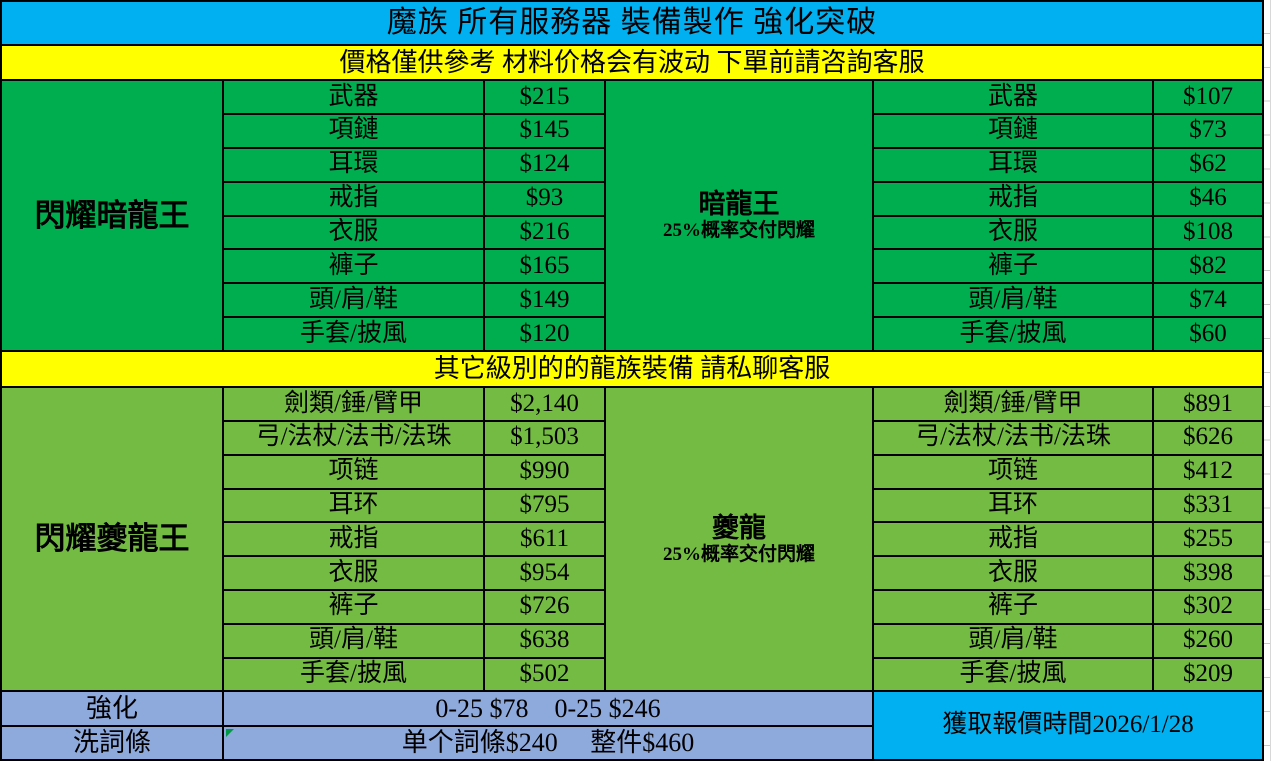 The image size is (1271, 761). Describe the element at coordinates (544, 97) in the screenshot. I see `price-cell: $215` at that location.